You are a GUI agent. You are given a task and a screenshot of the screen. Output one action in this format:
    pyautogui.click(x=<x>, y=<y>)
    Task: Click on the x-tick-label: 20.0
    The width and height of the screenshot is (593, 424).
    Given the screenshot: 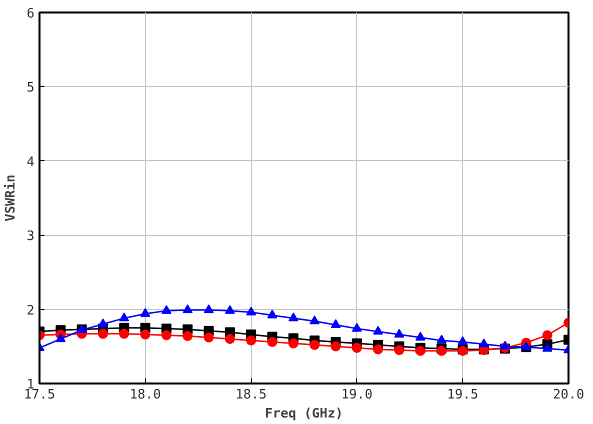 What is the action you would take?
    pyautogui.click(x=568, y=395)
    